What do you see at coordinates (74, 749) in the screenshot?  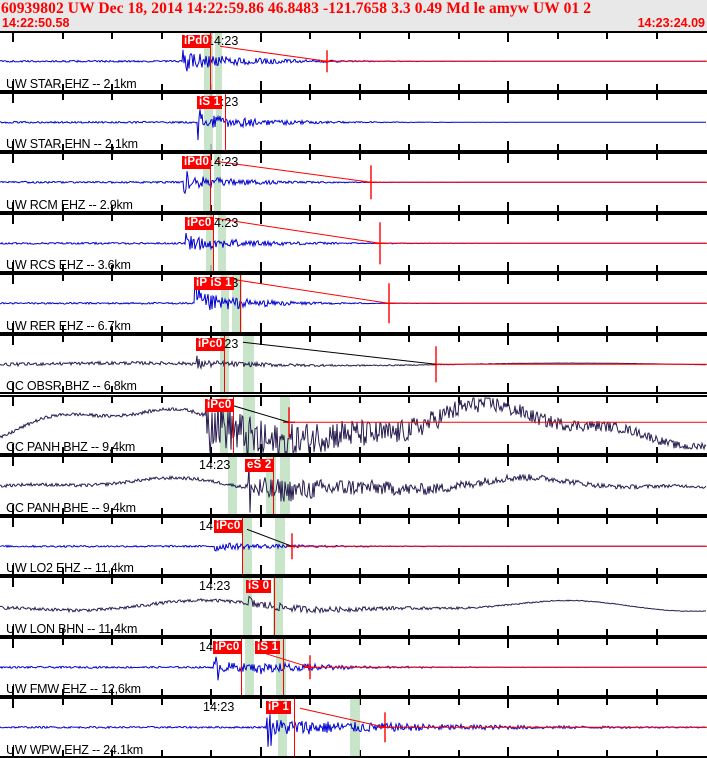 I see `channel-label: UW WPW EHZ -- 24.1km` at bounding box center [74, 749].